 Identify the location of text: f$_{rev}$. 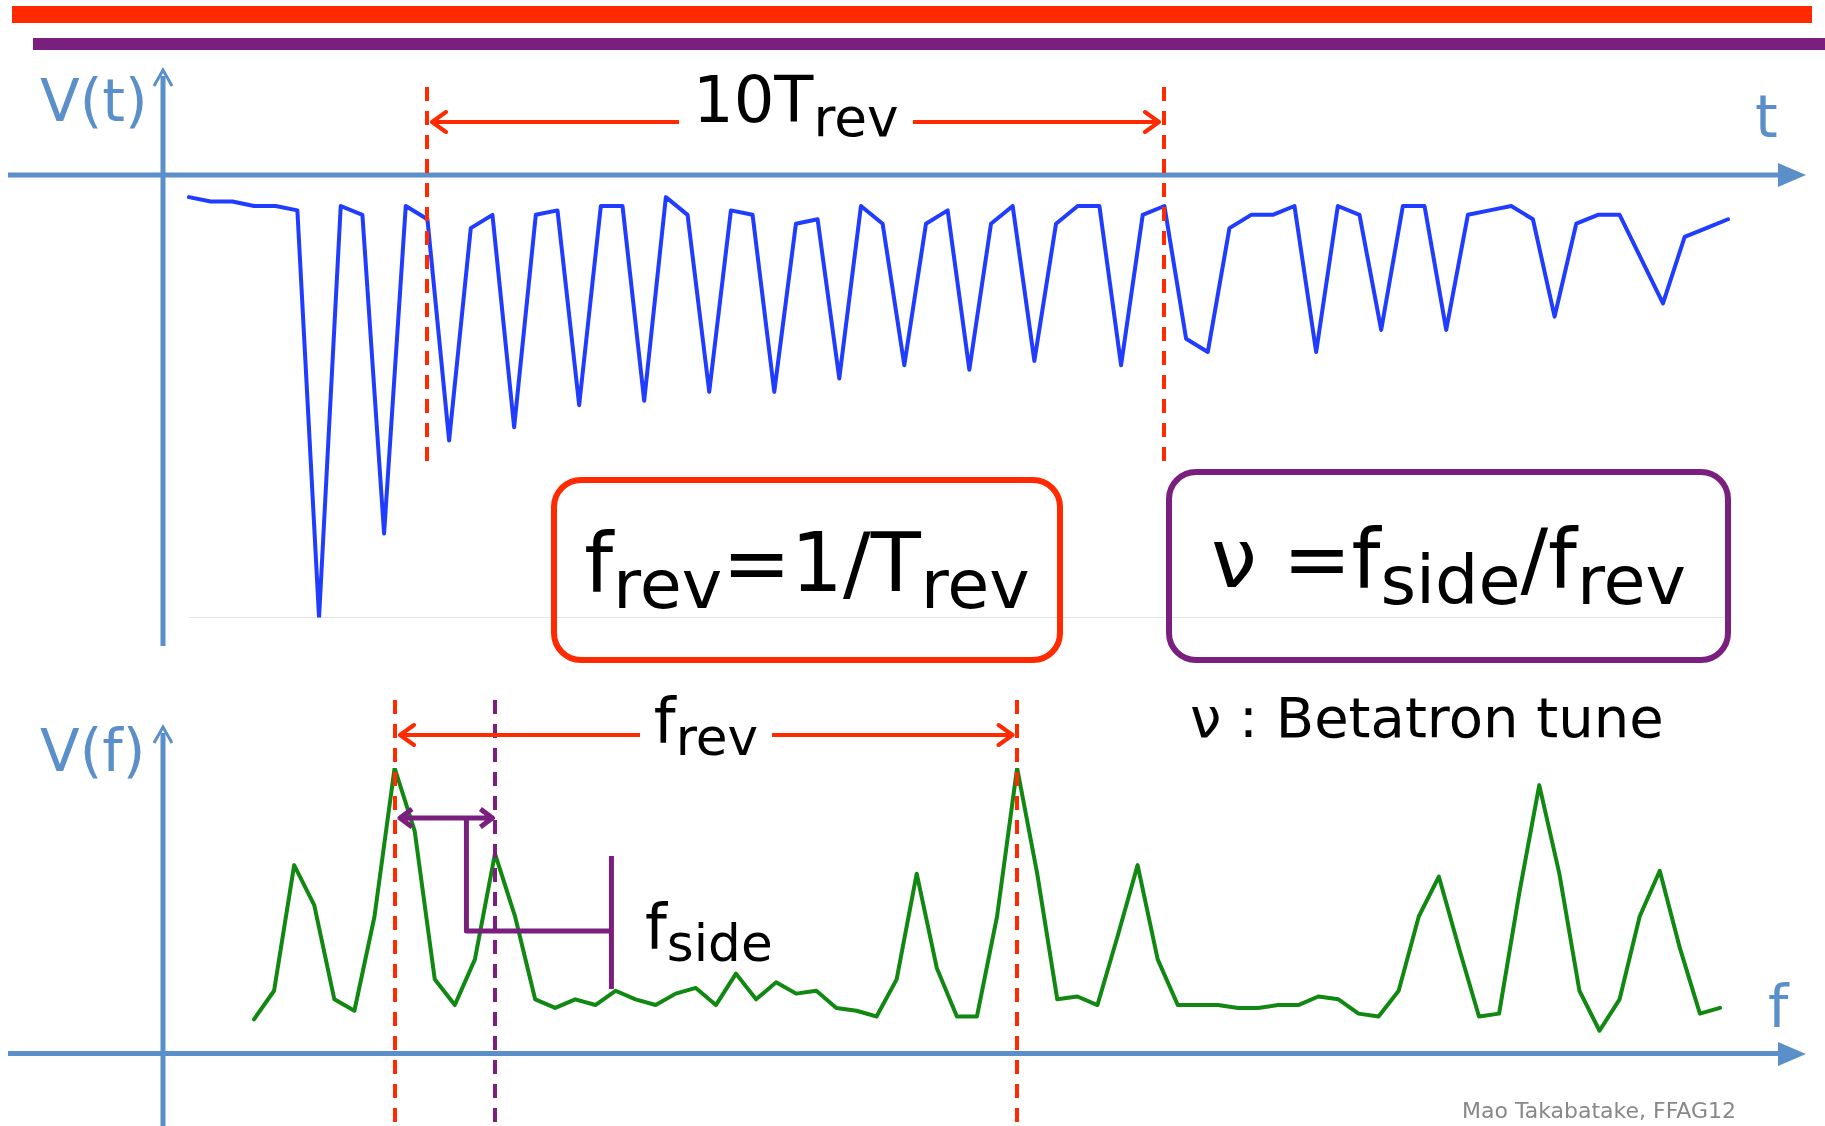
(706, 726).